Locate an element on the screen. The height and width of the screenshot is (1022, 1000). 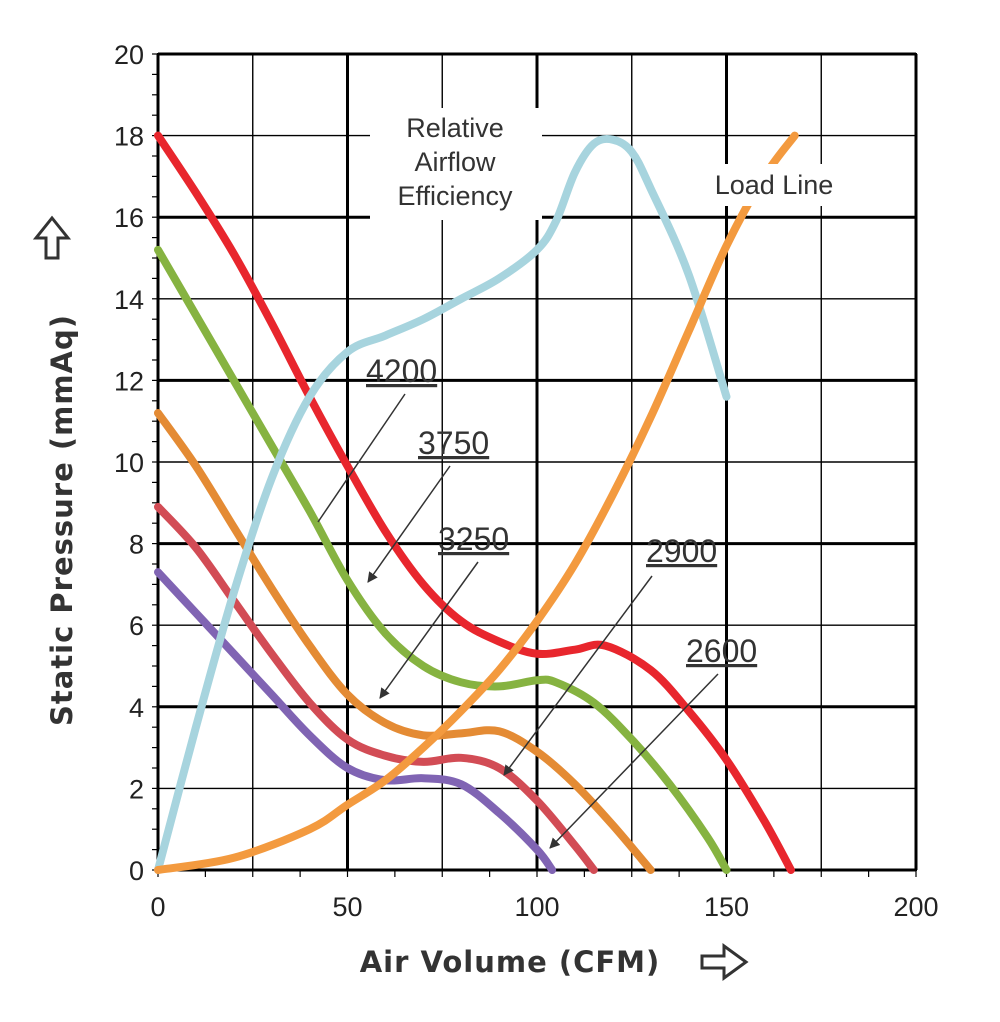
x-tick-label: 150 is located at coordinates (726, 907).